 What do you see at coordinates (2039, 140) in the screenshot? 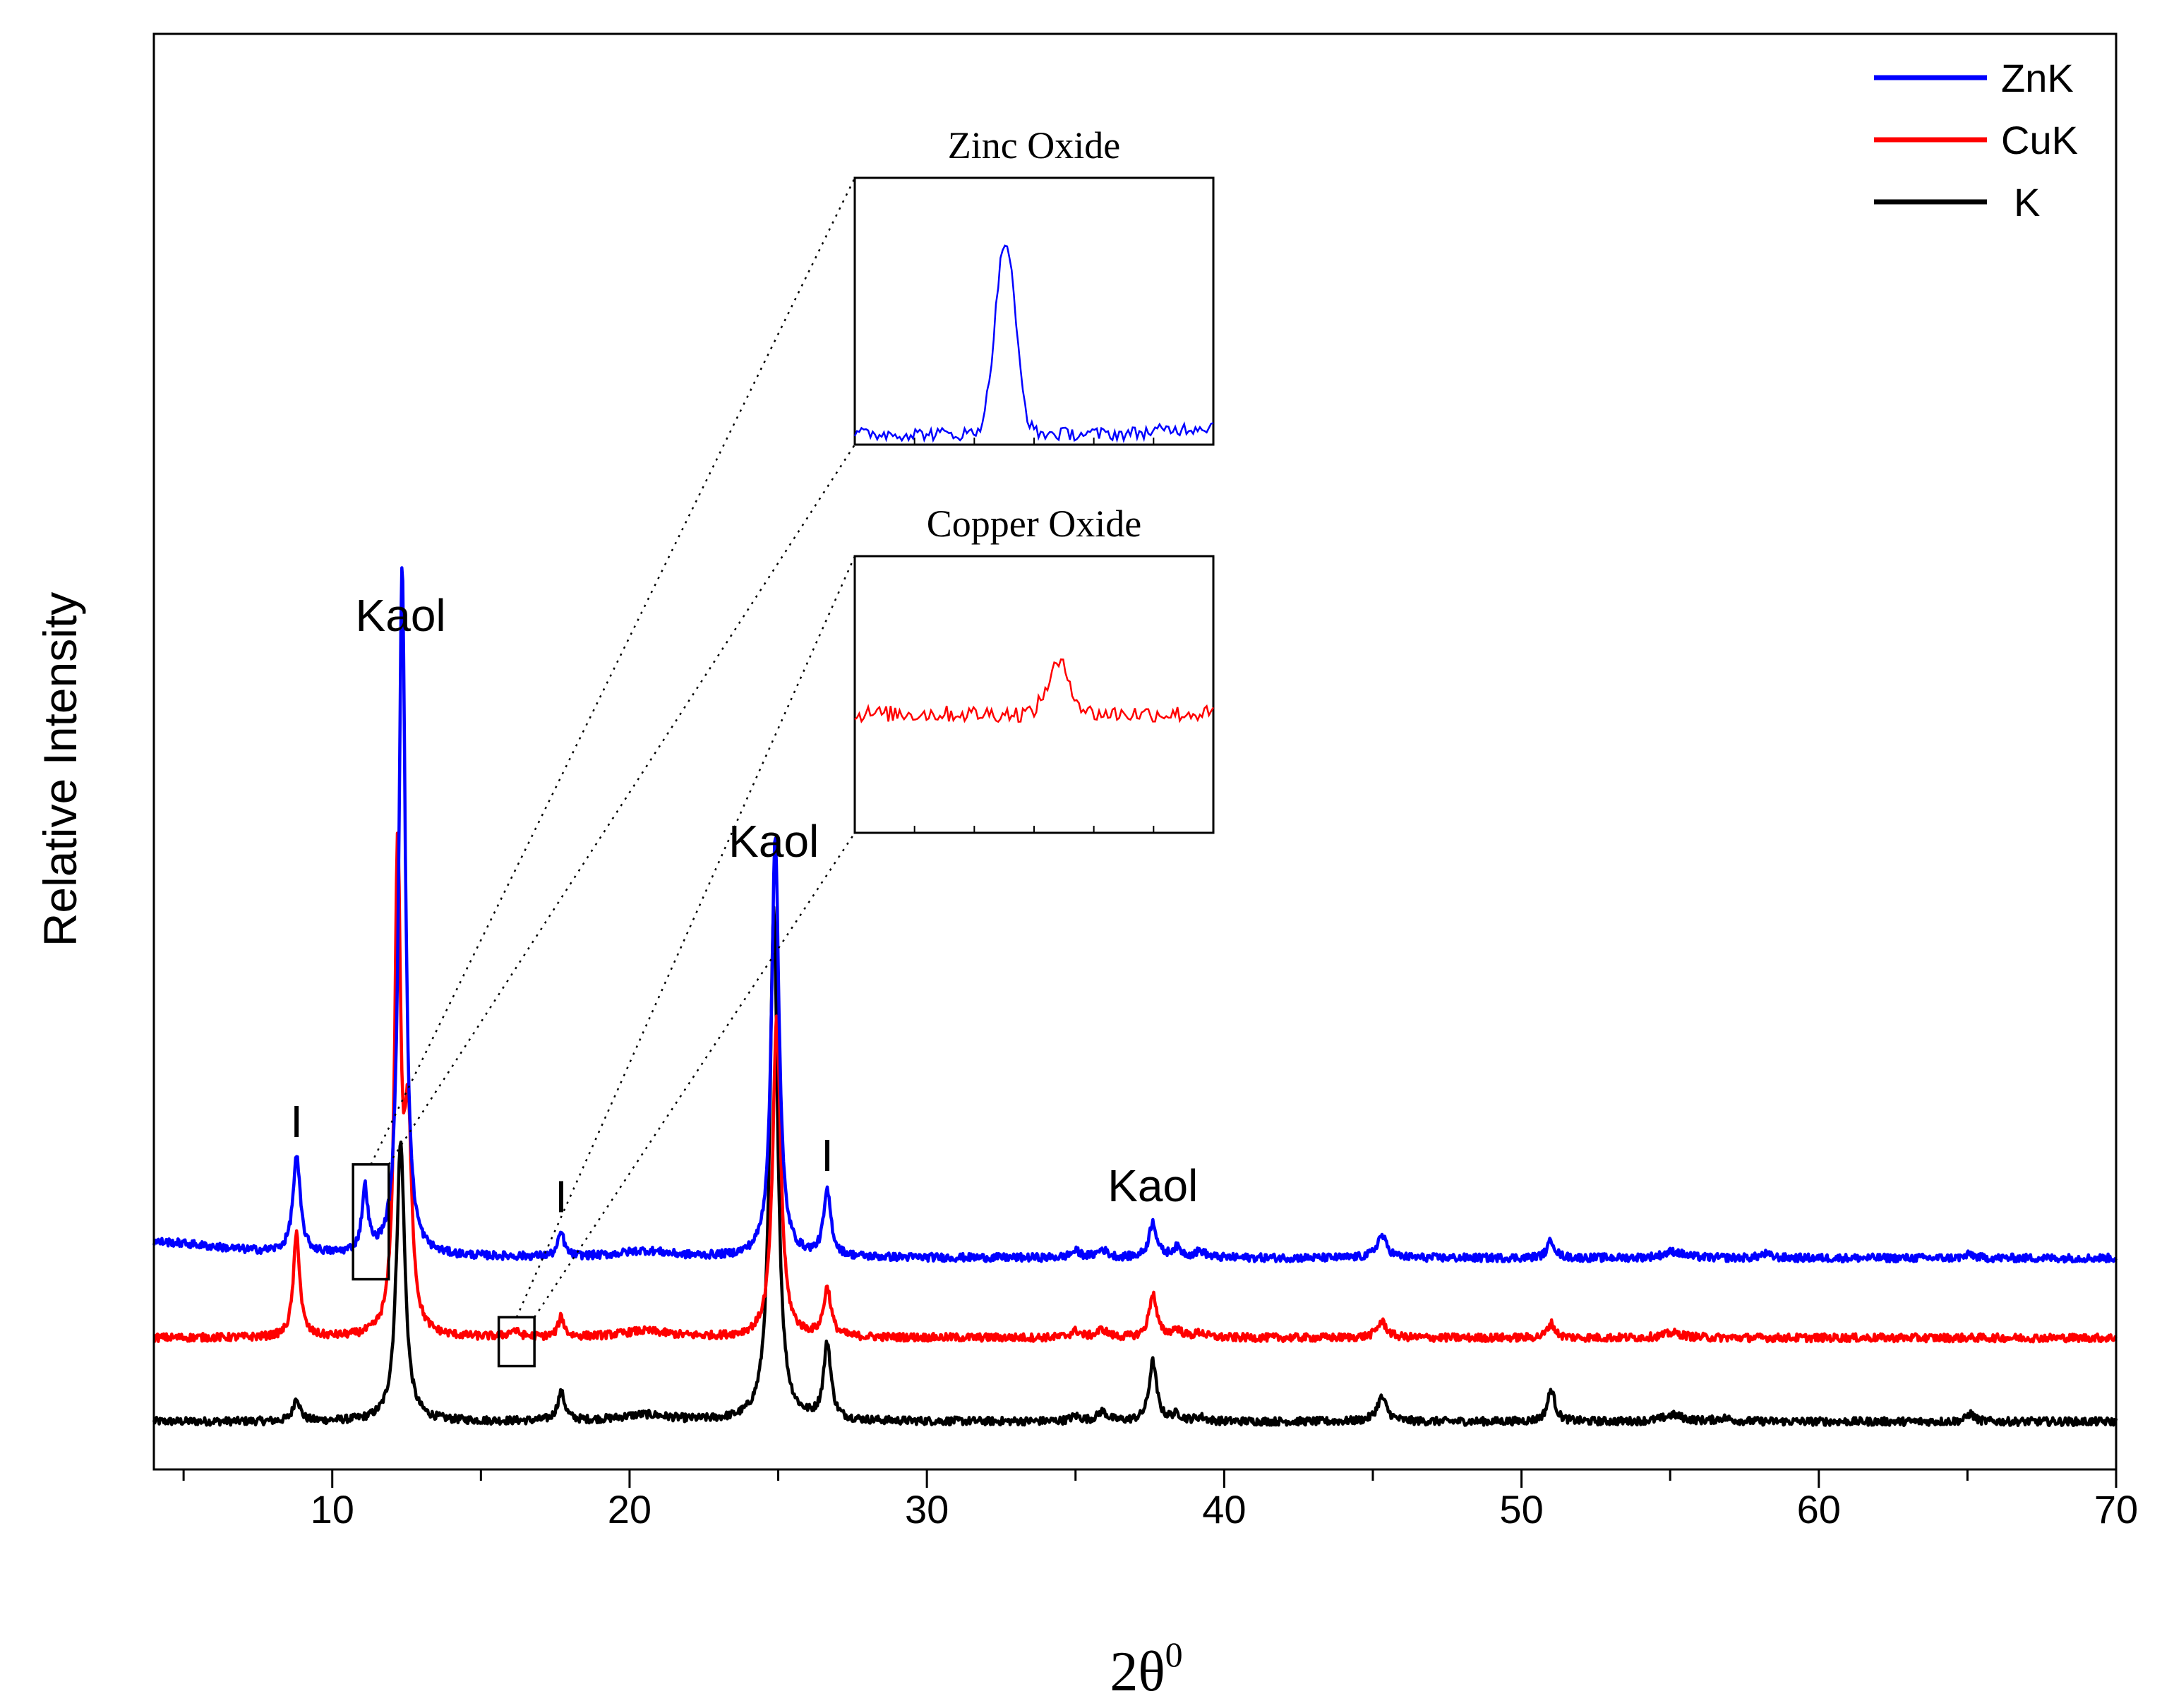
I see `legend-label-cuk: CuK` at bounding box center [2039, 140].